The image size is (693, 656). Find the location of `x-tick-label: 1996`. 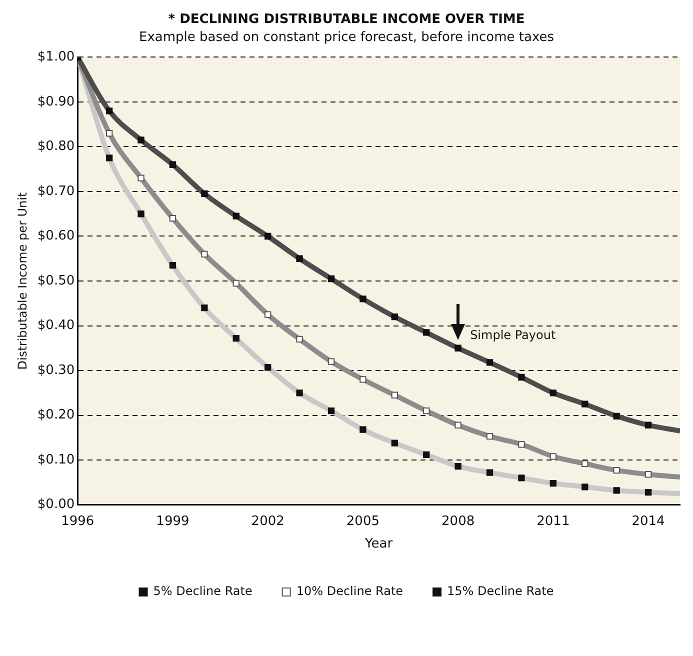

x-tick-label: 1996 is located at coordinates (77, 521).